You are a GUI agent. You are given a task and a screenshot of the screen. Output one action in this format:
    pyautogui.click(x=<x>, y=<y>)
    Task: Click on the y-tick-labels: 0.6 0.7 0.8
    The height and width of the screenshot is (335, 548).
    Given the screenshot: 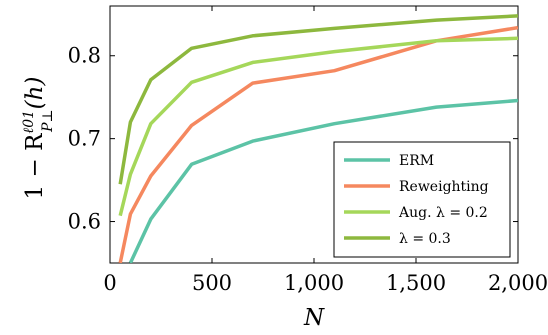 What is the action you would take?
    pyautogui.click(x=84, y=139)
    